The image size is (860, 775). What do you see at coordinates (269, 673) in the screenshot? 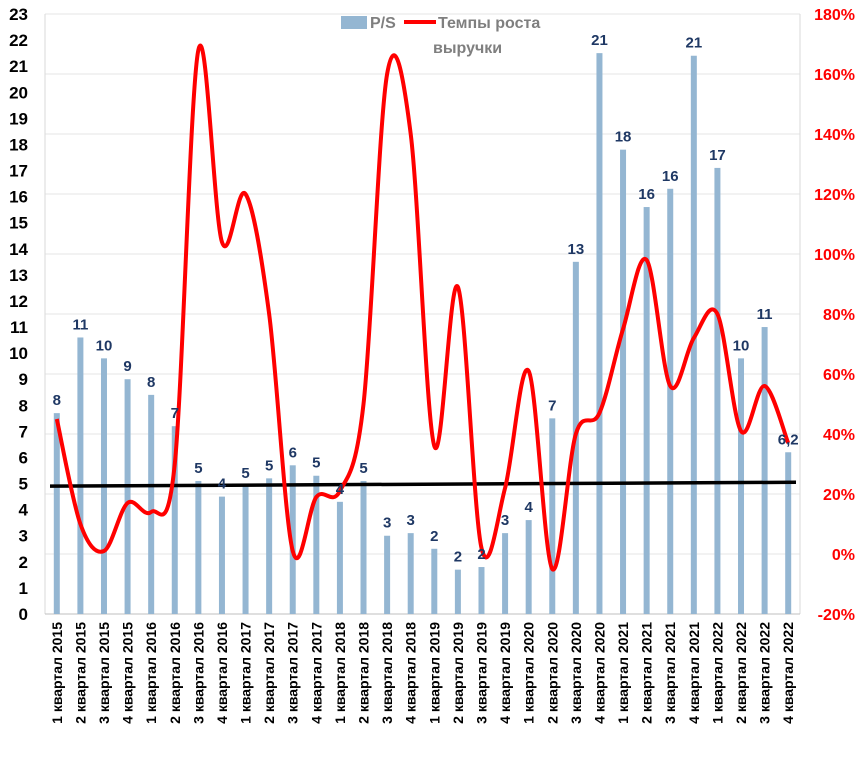
I see `x-tick-label: 2 квартал 2017` at bounding box center [269, 673].